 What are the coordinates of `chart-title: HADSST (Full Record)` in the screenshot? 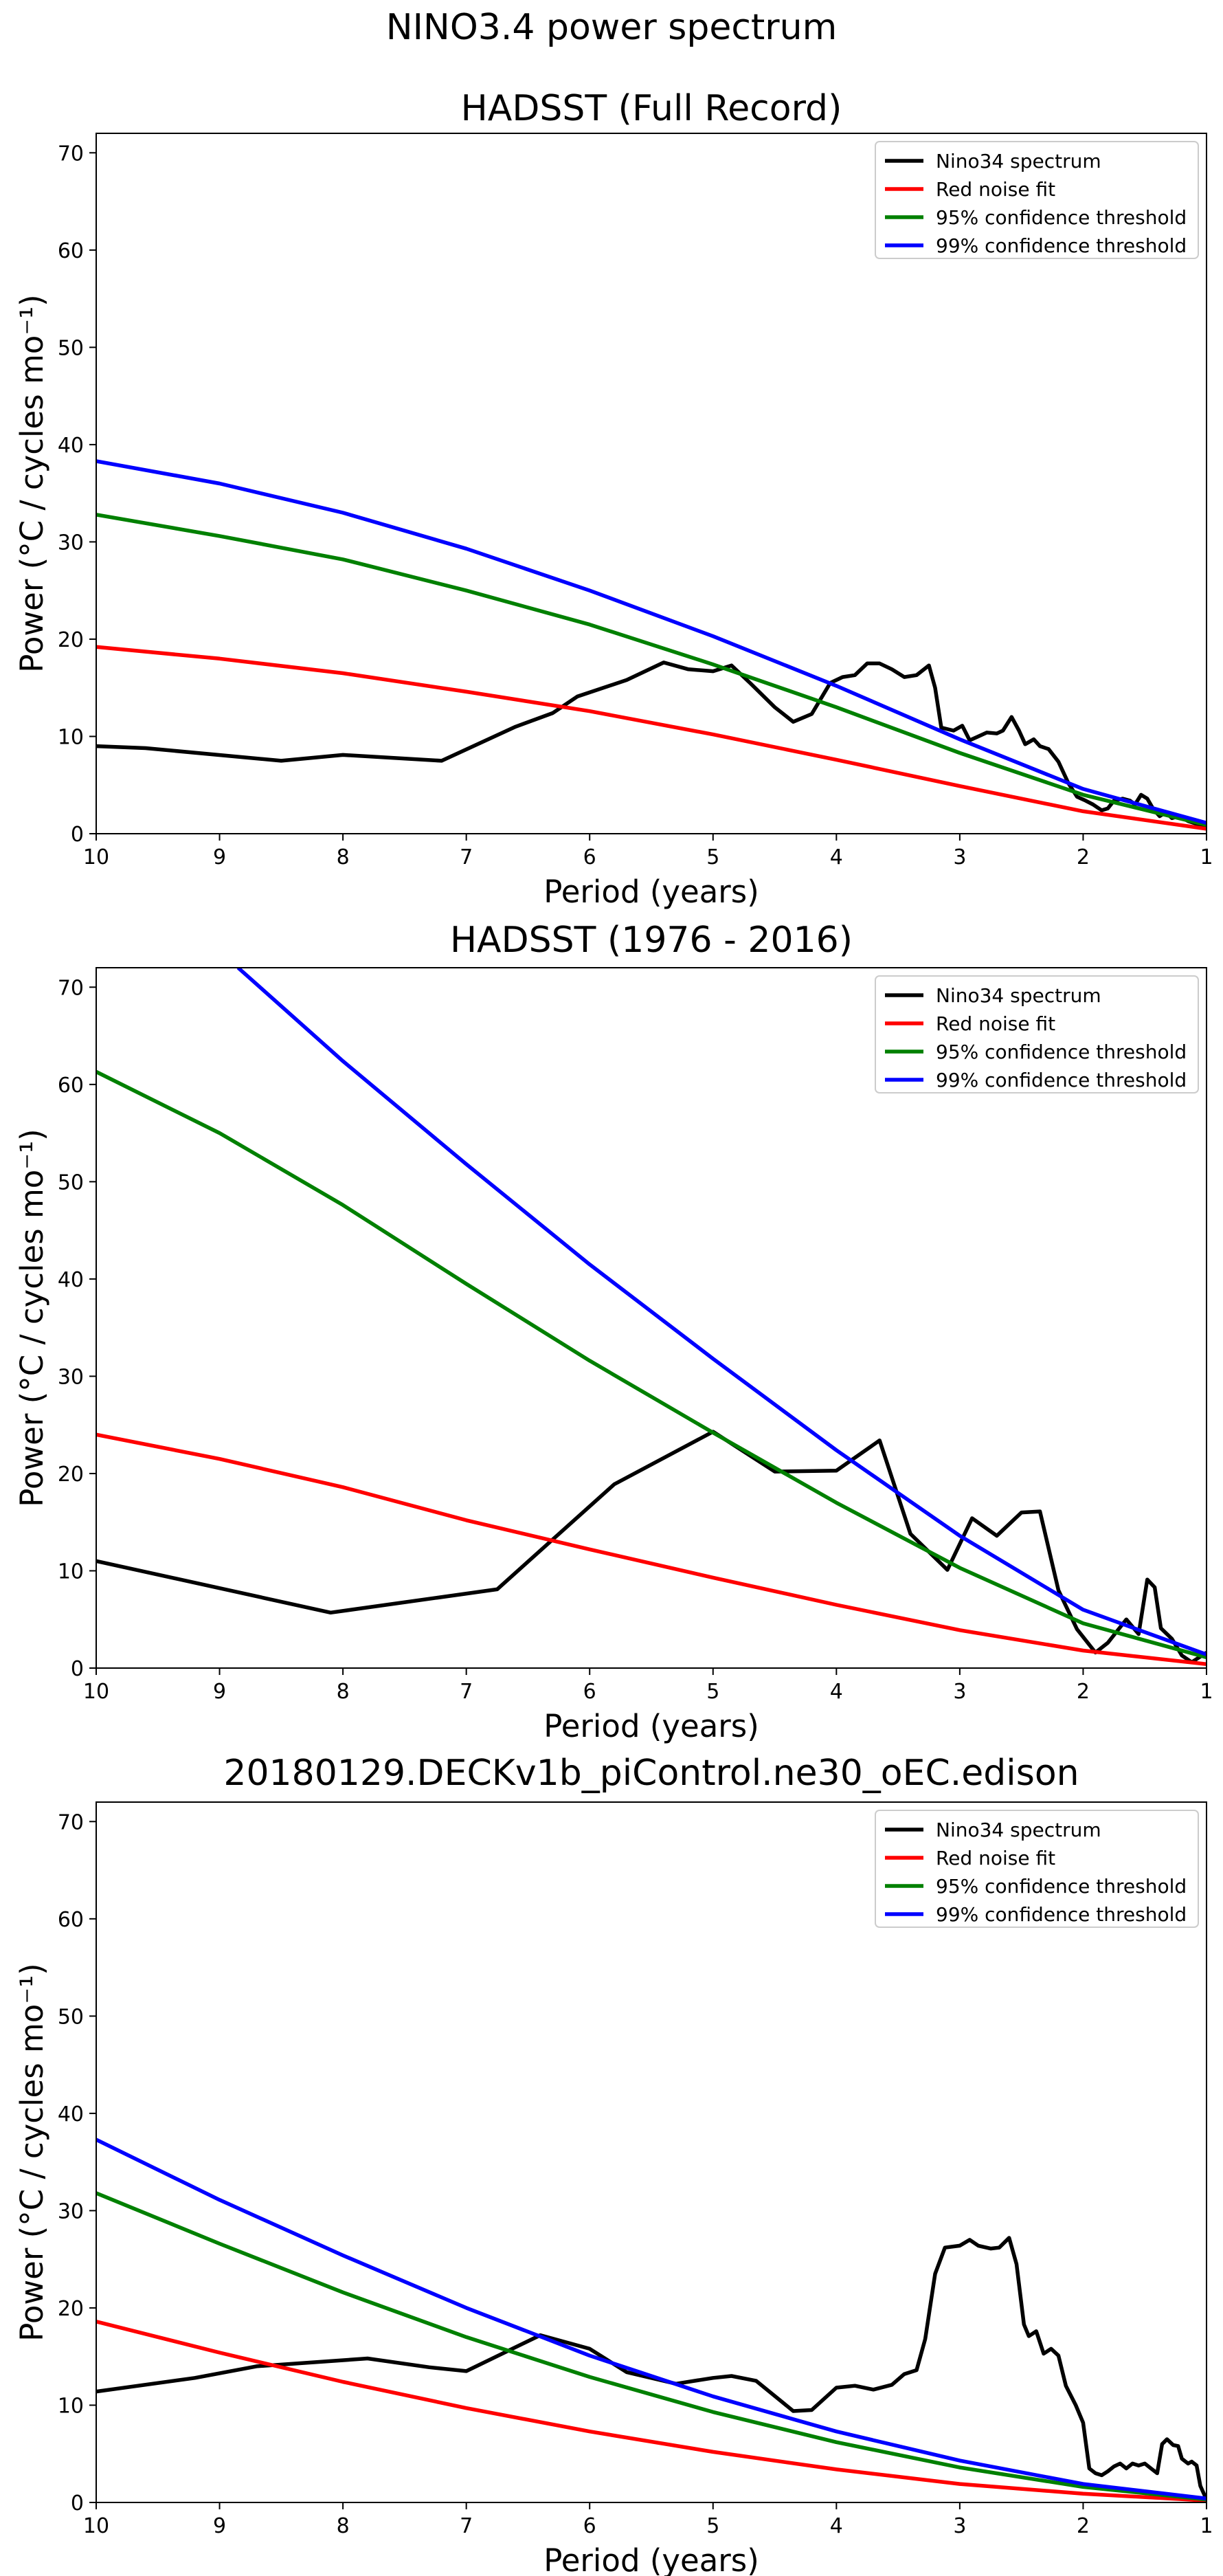 It's located at (651, 108).